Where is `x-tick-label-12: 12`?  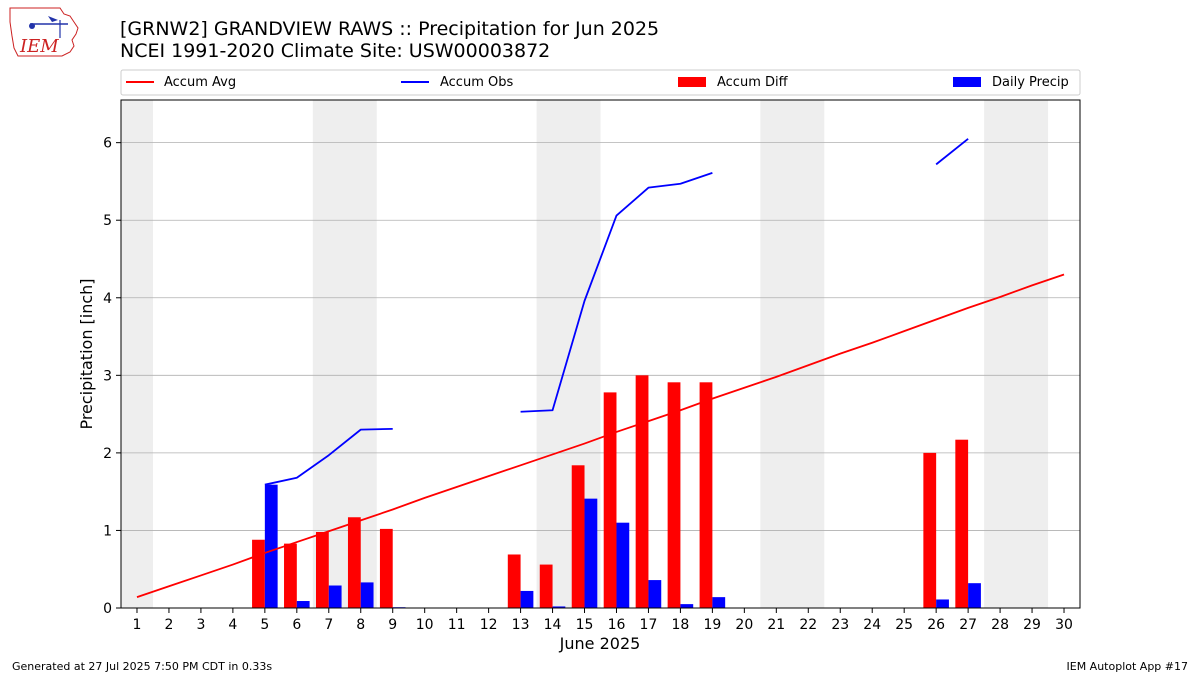 x-tick-label-12: 12 is located at coordinates (489, 625).